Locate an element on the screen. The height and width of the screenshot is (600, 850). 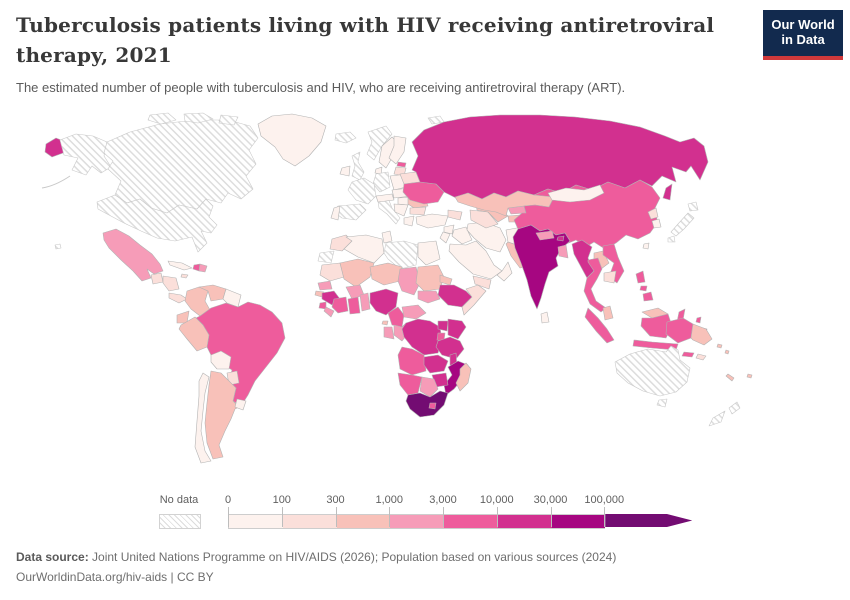
country-alpine-states is located at coordinates (385, 198).